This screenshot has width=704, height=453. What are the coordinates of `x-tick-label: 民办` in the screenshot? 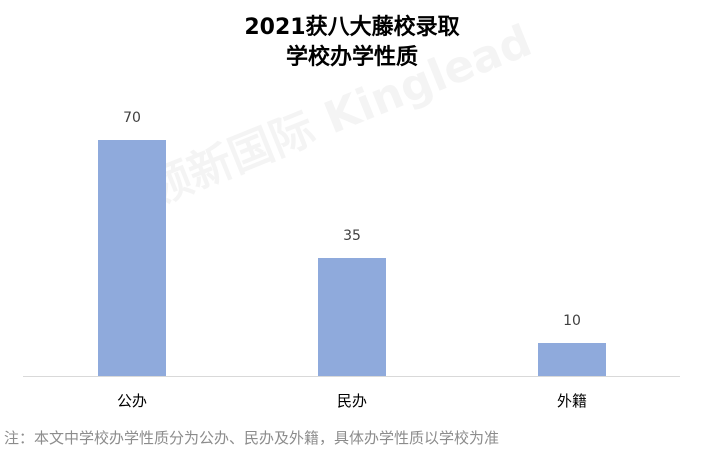 It's located at (351, 401).